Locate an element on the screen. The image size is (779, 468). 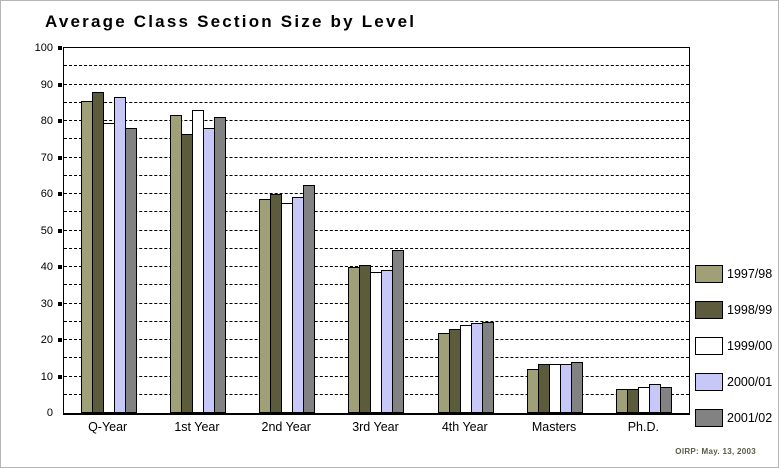
y-tick-label: 20 is located at coordinates (46, 340).